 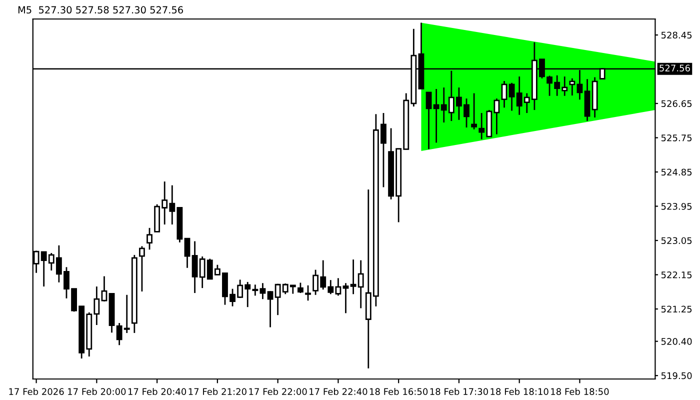 What do you see at coordinates (459, 392) in the screenshot?
I see `x-tick-label: 18 Feb 17:30` at bounding box center [459, 392].